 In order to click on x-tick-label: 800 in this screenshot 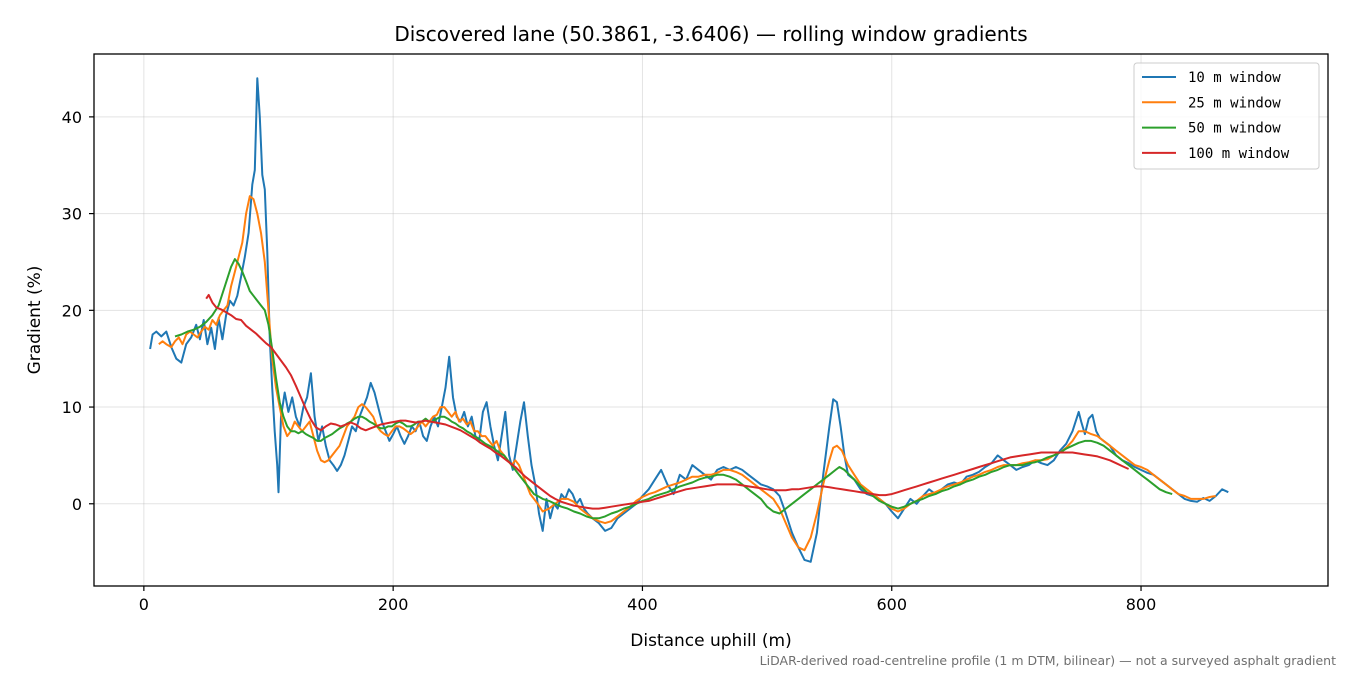, I will do `click(1141, 604)`.